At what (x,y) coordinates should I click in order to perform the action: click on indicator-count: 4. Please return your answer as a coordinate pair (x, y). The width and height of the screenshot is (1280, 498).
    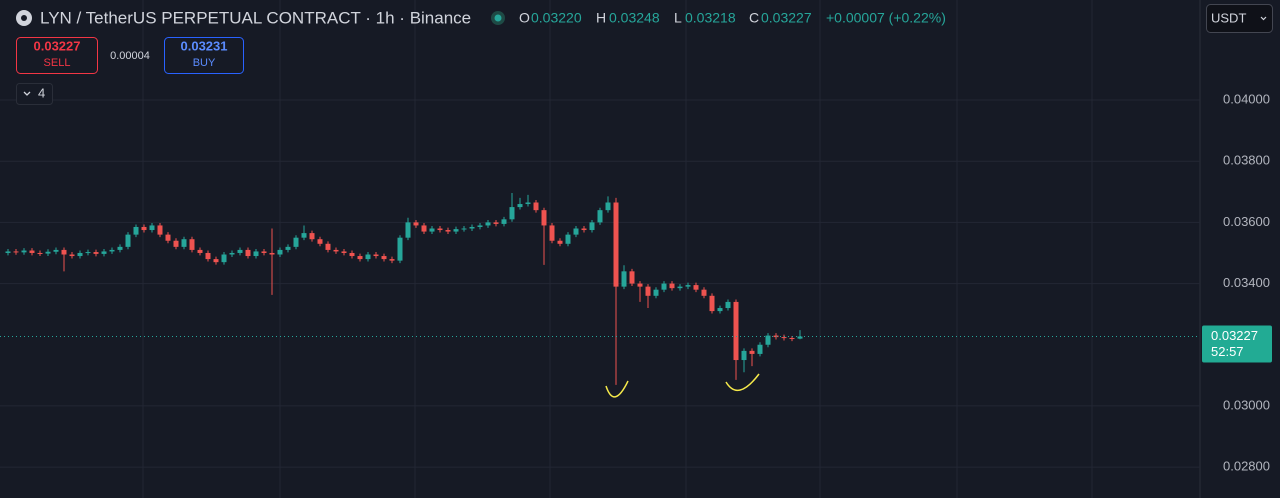
    Looking at the image, I should click on (41, 92).